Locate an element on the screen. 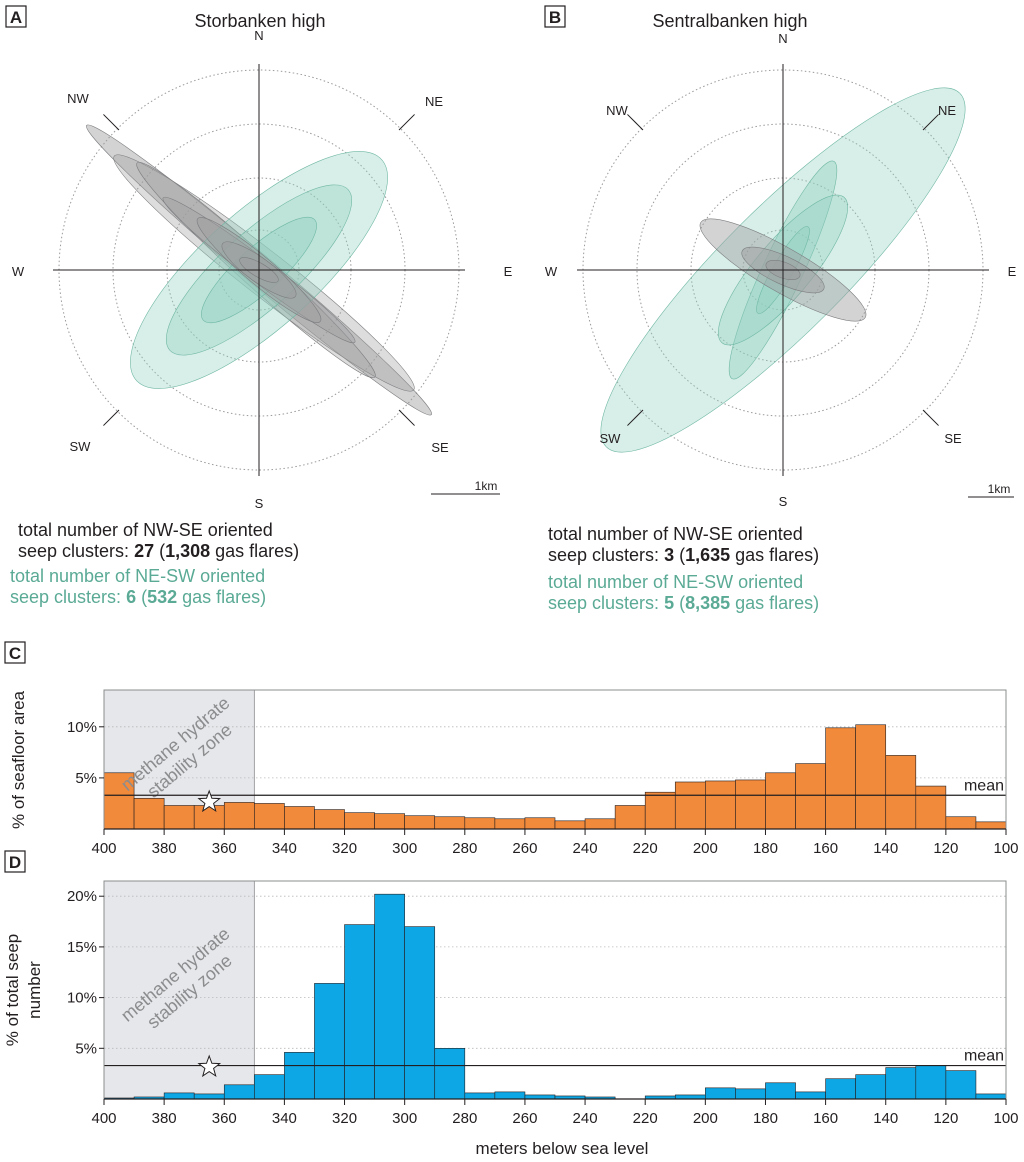 This screenshot has width=1024, height=1162. chart-c-xtick-label: 100 is located at coordinates (1005, 848).